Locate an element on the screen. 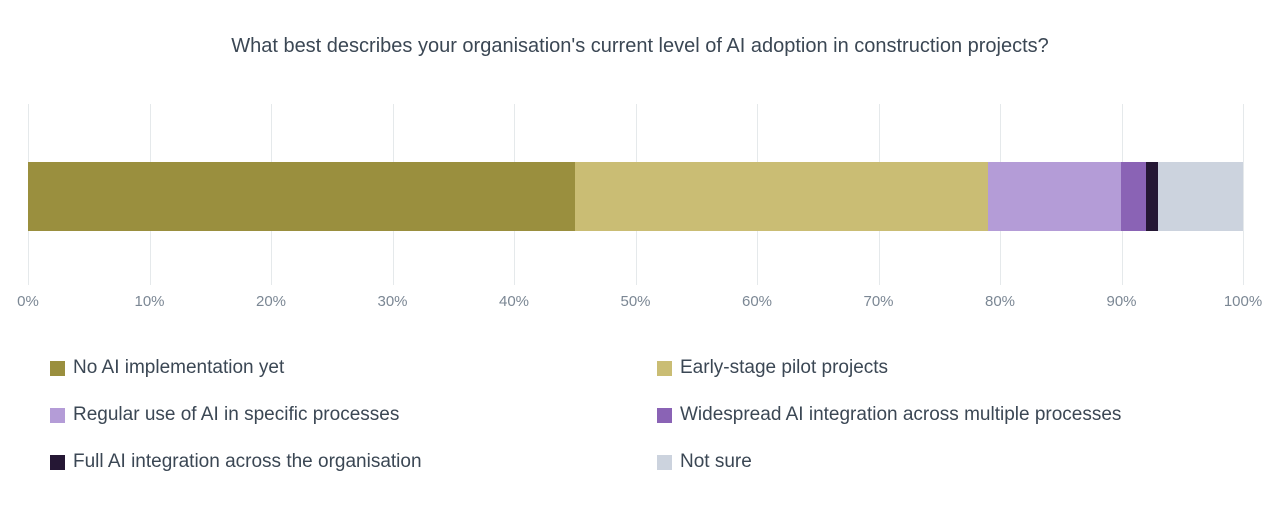  legend-item-6: Not sure is located at coordinates (889, 462).